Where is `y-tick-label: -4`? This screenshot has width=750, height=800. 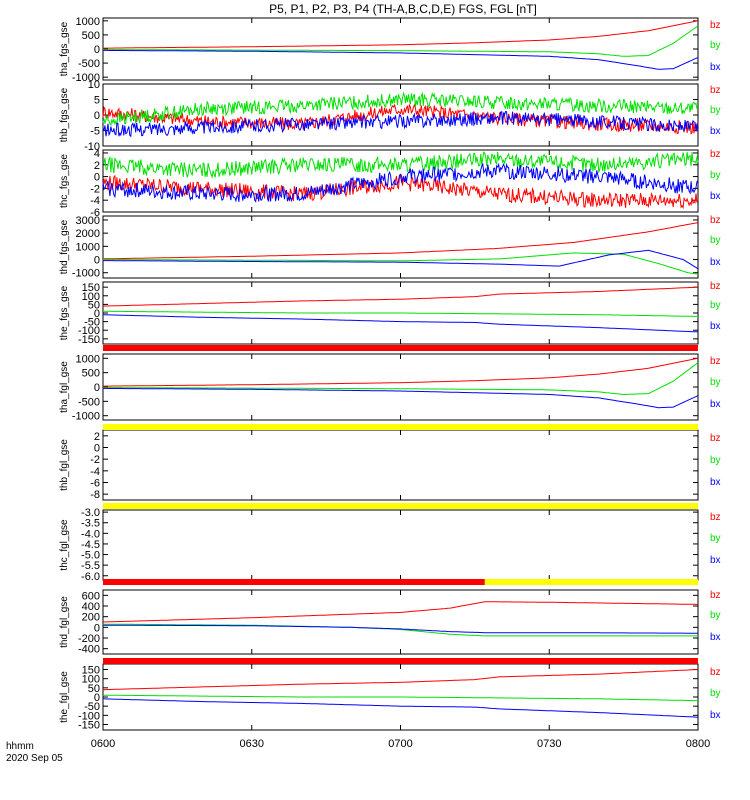 y-tick-label: -4 is located at coordinates (95, 201).